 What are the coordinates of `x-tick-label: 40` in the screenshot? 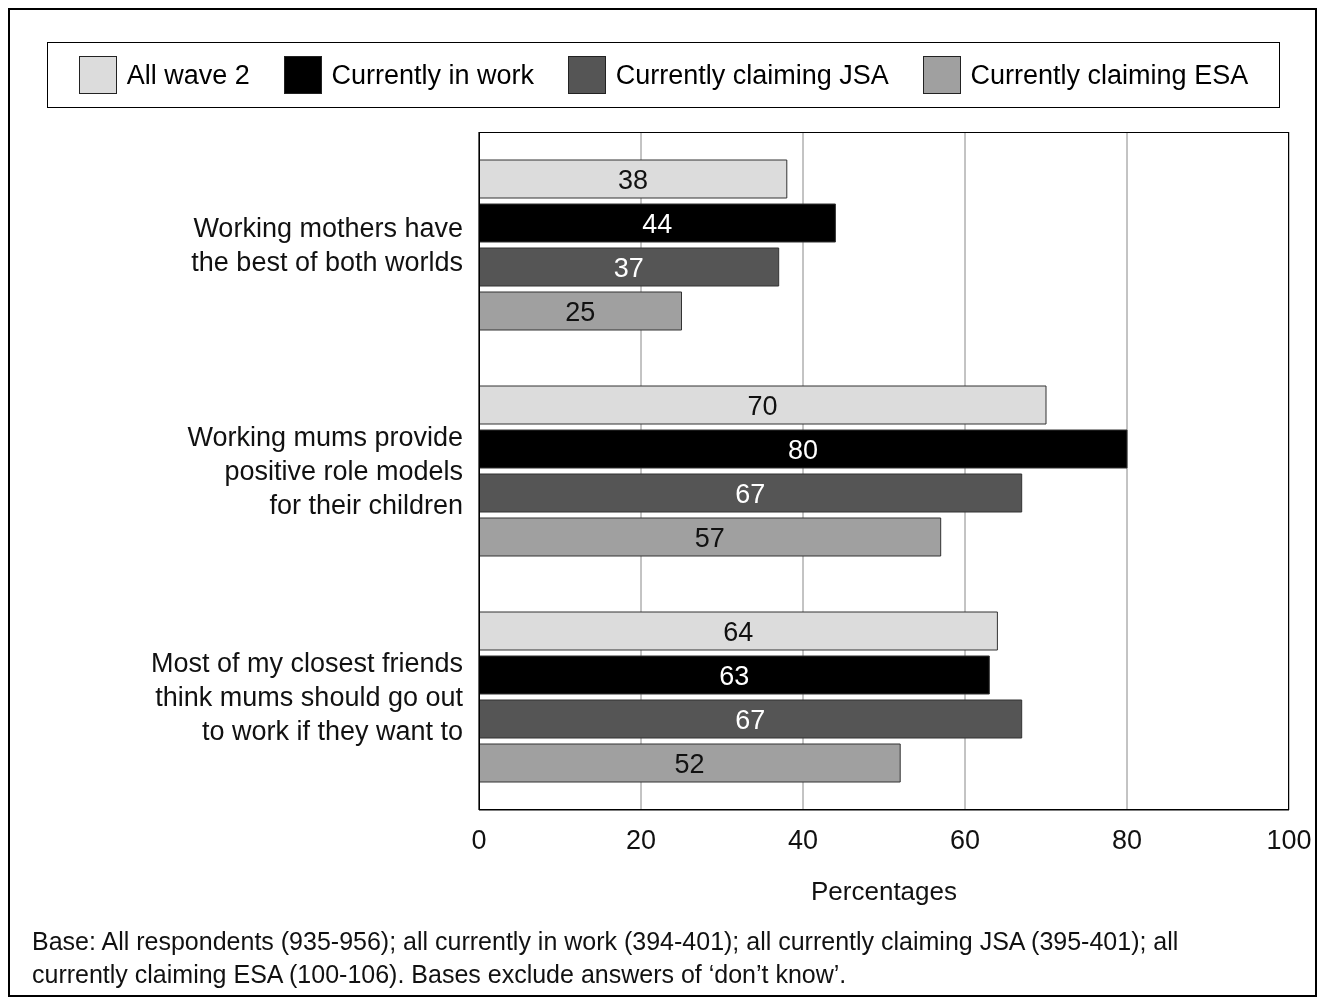 It's located at (803, 840).